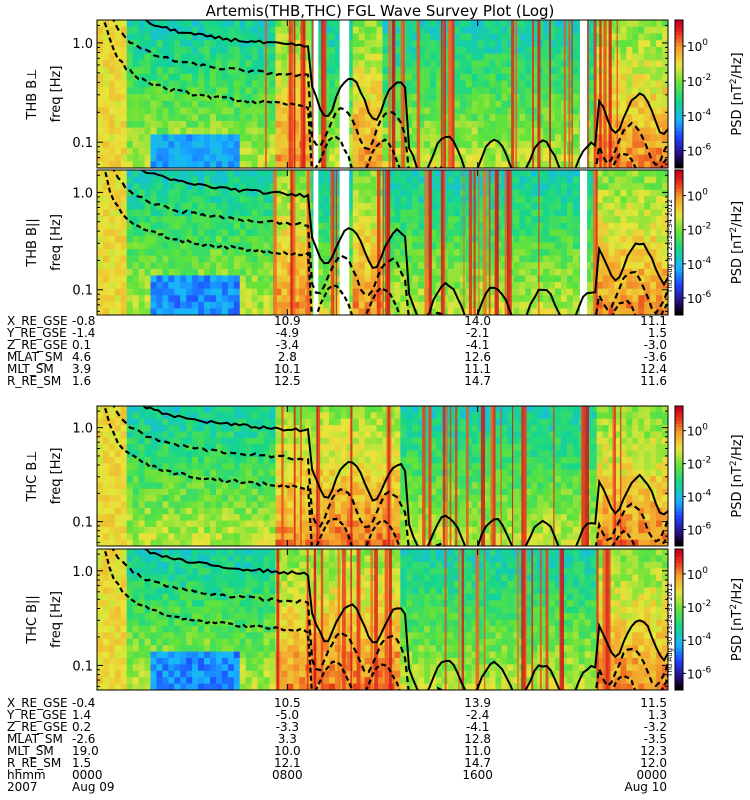 This screenshot has width=750, height=800. What do you see at coordinates (426, 242) in the screenshot?
I see `burst-stripe` at bounding box center [426, 242].